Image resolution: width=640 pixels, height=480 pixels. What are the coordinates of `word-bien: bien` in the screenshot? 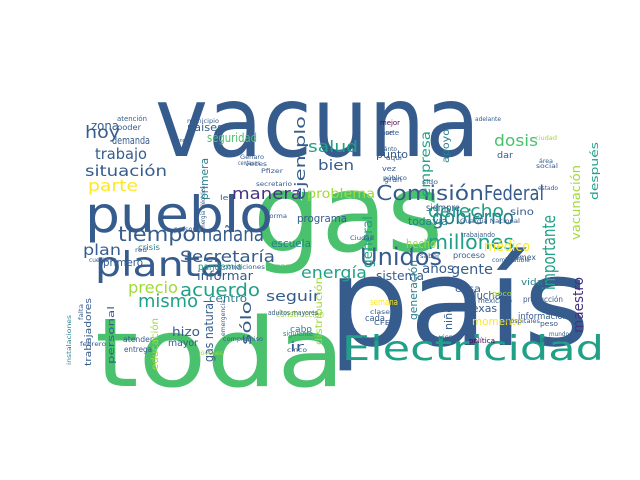 It's located at (336, 166).